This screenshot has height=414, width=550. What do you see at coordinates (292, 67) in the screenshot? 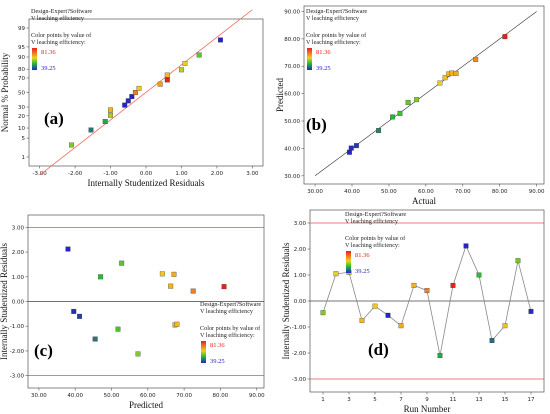
I see `y-tick-label-b-4: 70.00` at bounding box center [292, 67].